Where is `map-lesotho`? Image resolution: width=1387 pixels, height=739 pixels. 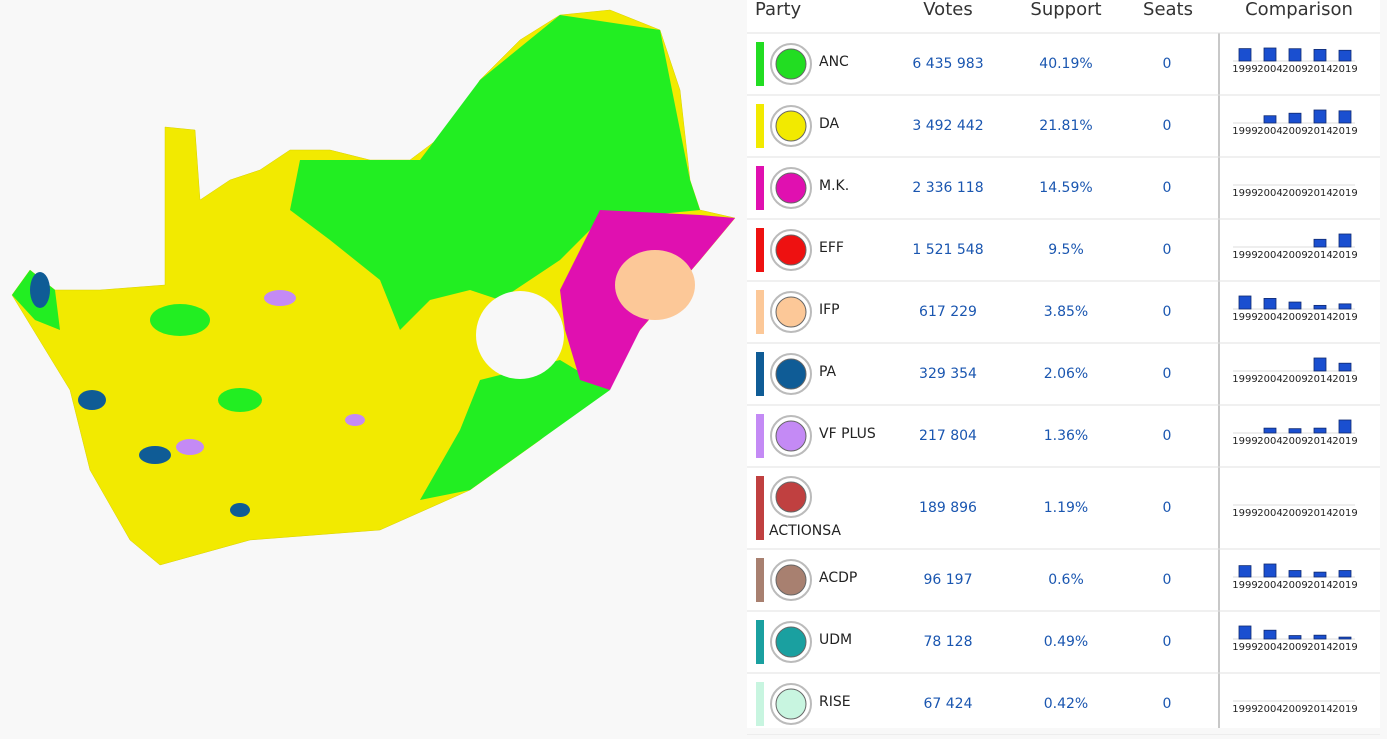
map-lesotho is located at coordinates (520, 335).